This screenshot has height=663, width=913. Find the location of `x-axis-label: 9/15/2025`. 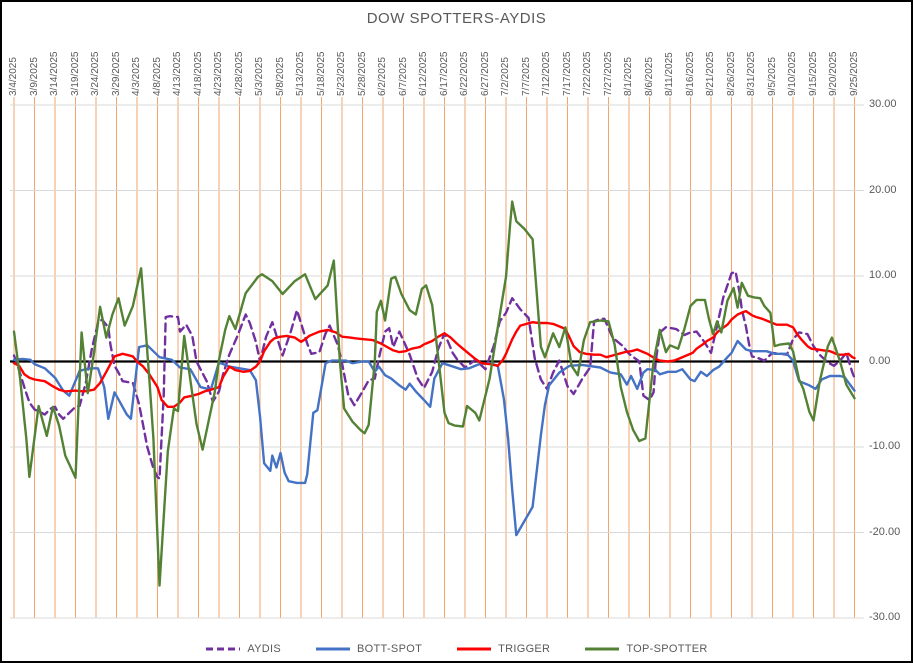

x-axis-label: 9/15/2025 is located at coordinates (813, 74).